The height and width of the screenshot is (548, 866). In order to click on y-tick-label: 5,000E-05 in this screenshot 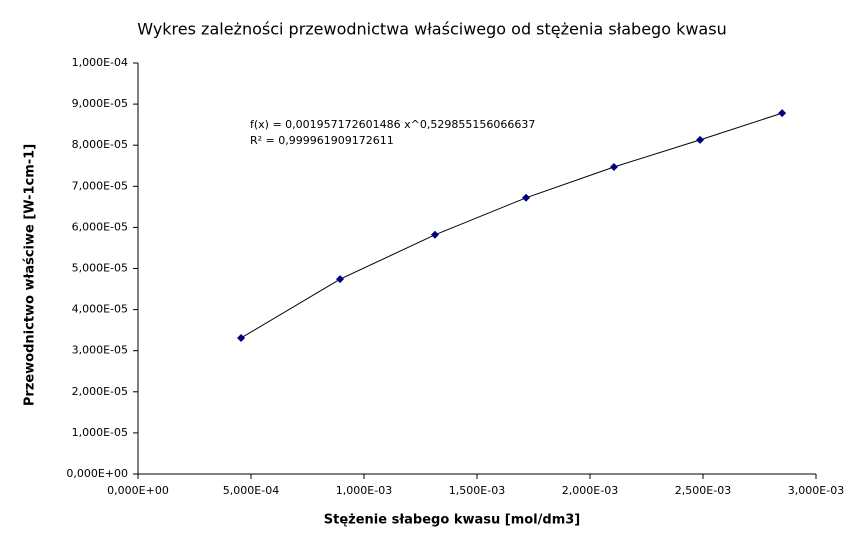, I will do `click(100, 268)`.